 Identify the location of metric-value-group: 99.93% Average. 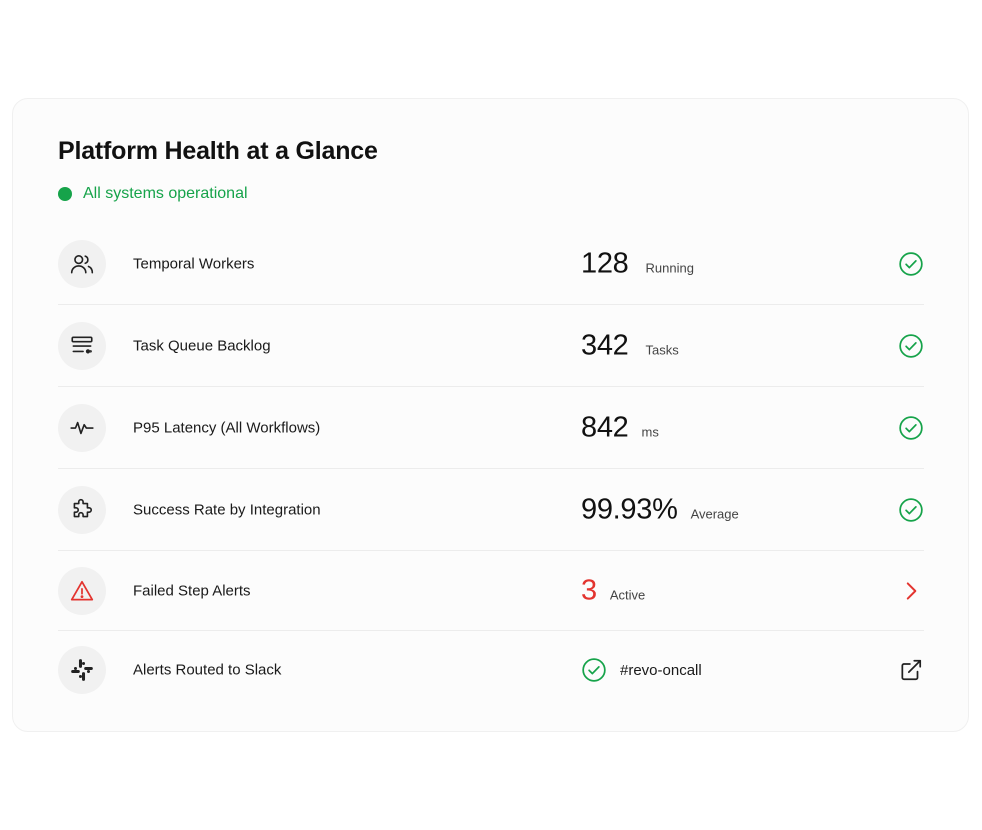
(660, 509).